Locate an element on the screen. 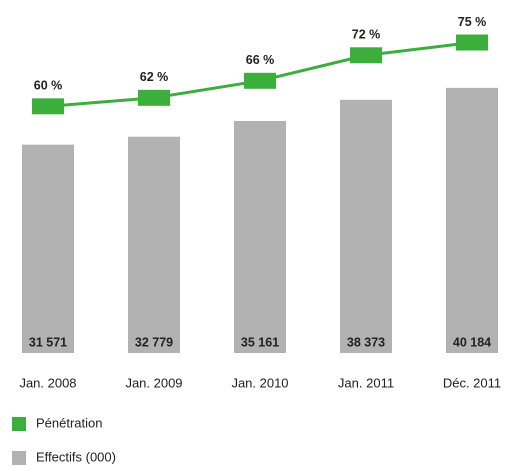  x-tick-label: Jan. 2009 is located at coordinates (153, 382).